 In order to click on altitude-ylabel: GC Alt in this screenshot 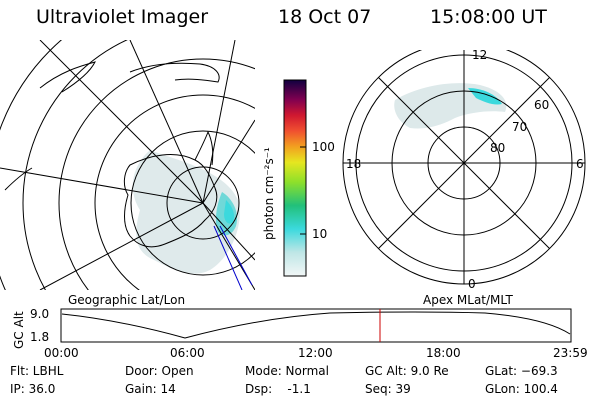, I will do `click(19, 330)`.